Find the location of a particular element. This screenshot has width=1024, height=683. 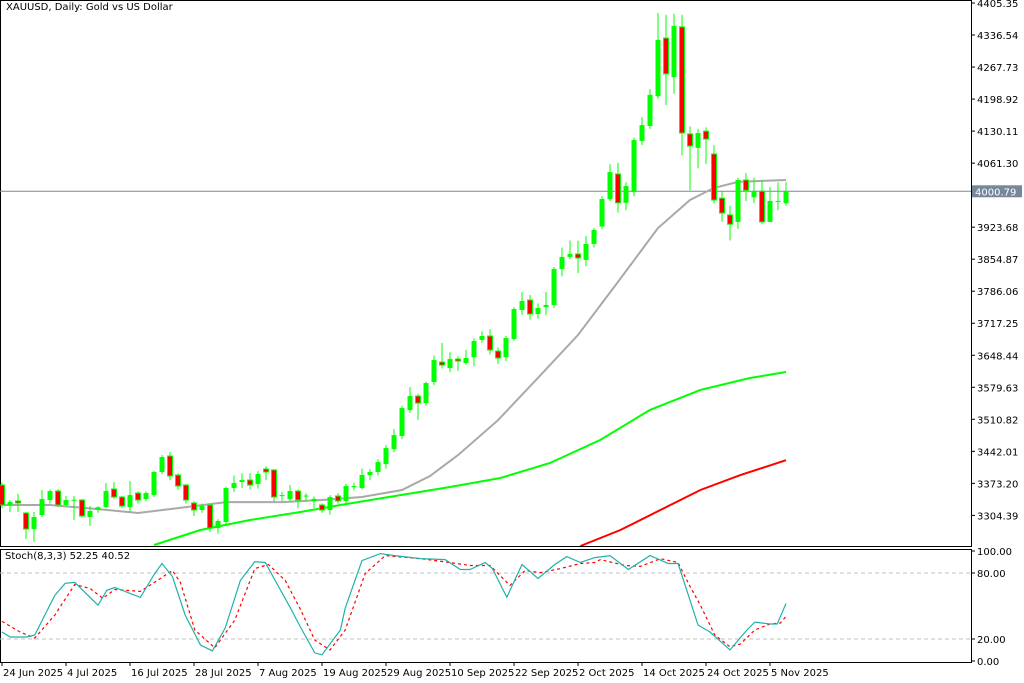

price-axis-label: 4405.35 is located at coordinates (997, 5).